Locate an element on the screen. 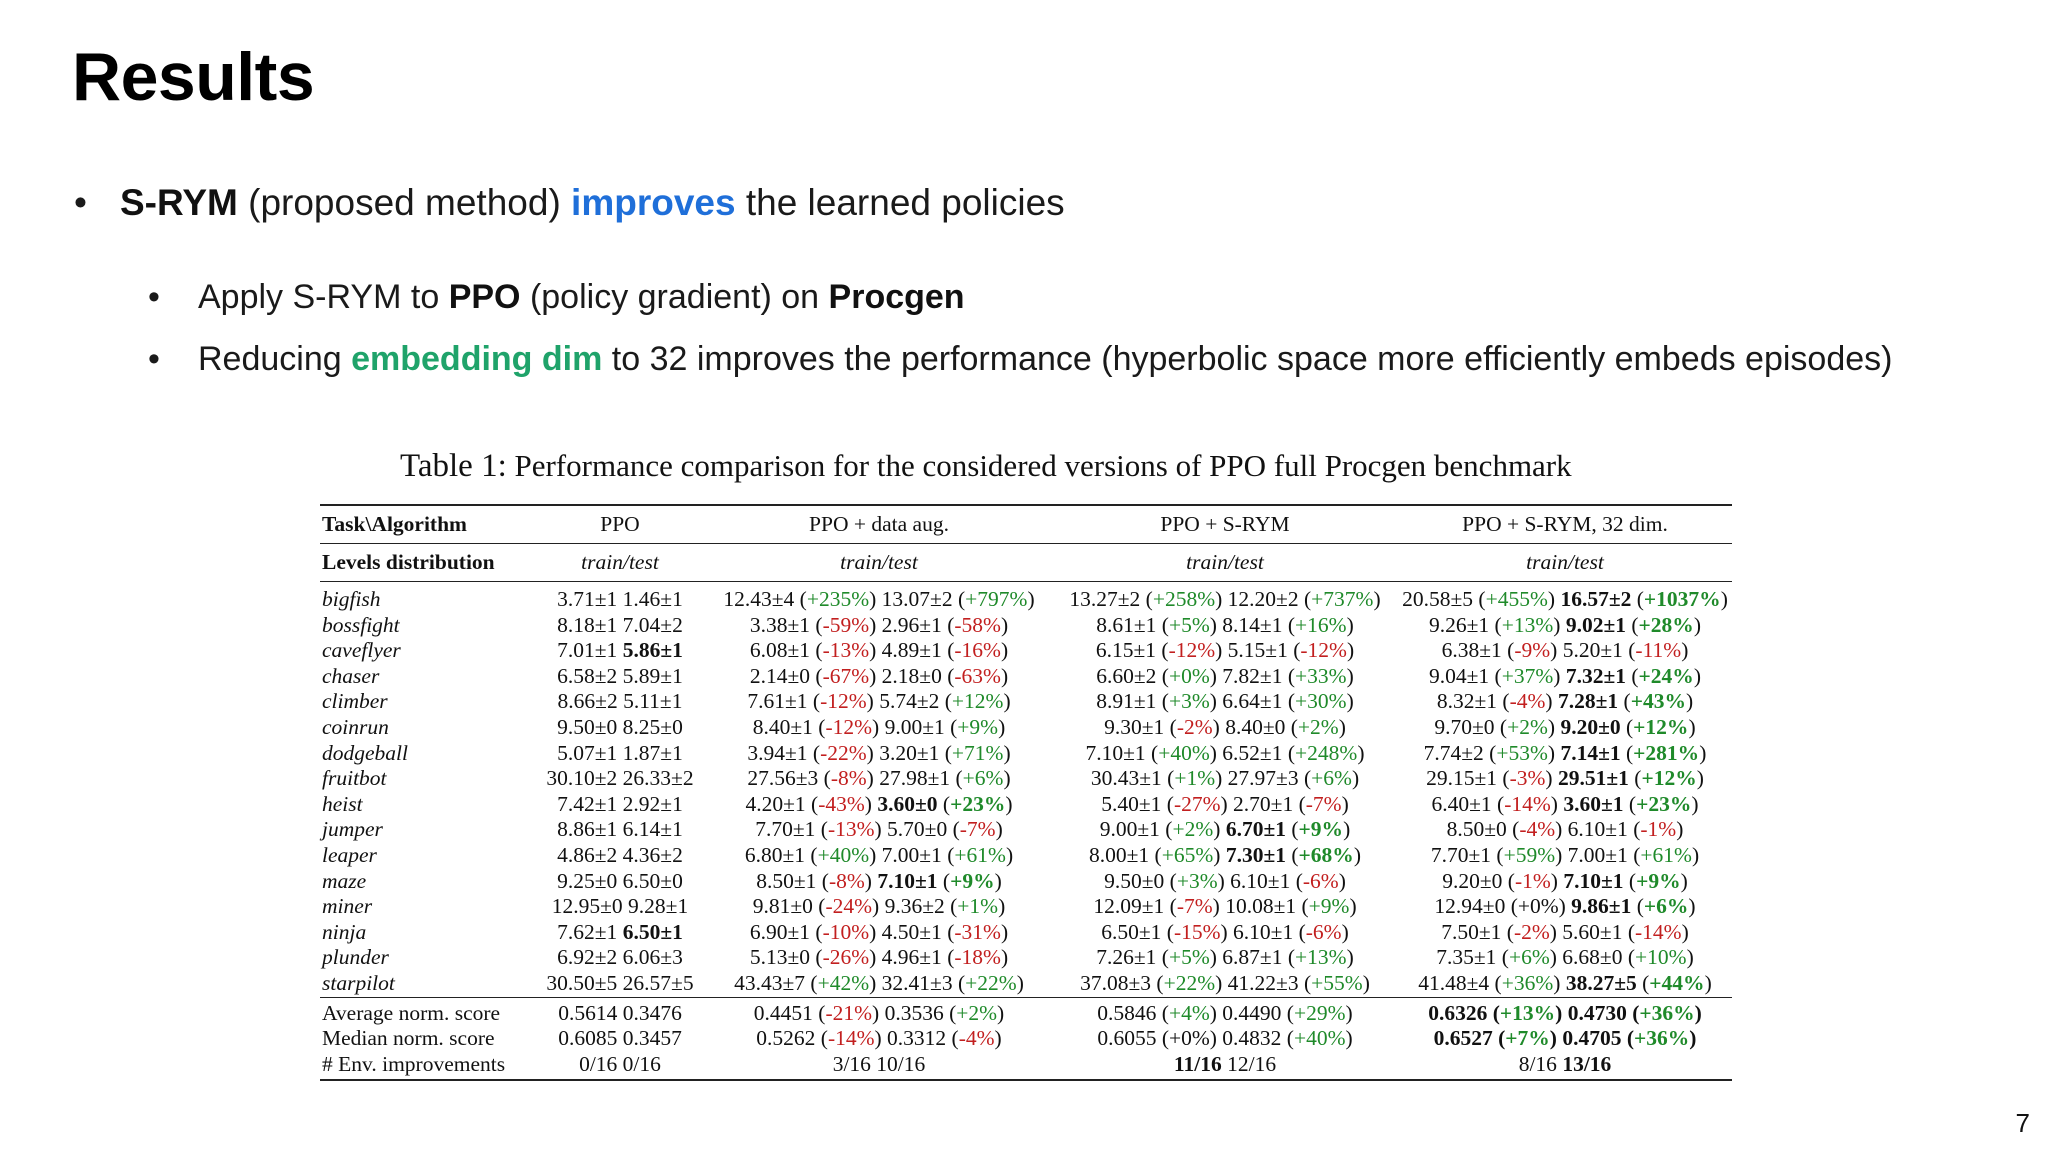 The width and height of the screenshot is (2048, 1152). change-negative: -7% is located at coordinates (1323, 803).